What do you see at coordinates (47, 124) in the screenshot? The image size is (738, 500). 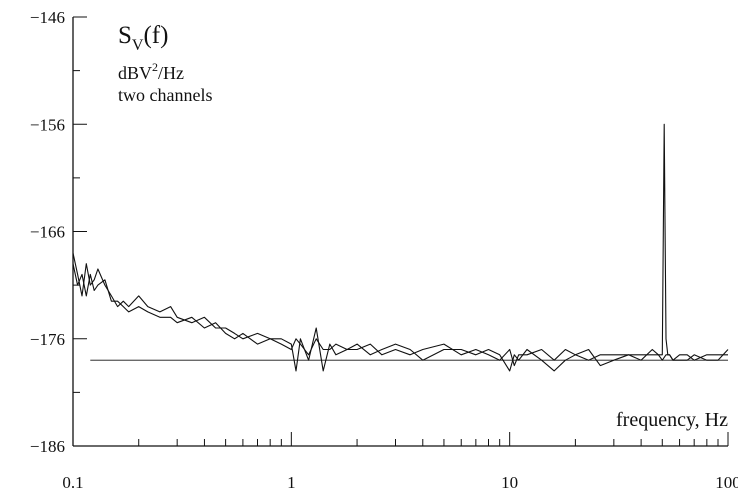 I see `y-tick-label: −156` at bounding box center [47, 124].